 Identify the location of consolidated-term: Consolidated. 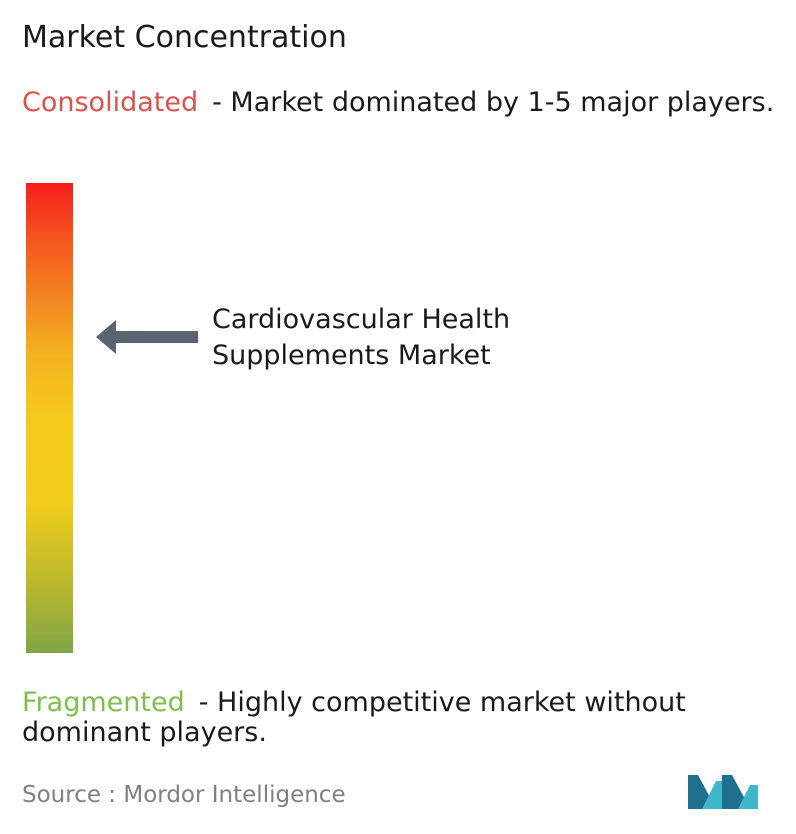
(110, 102).